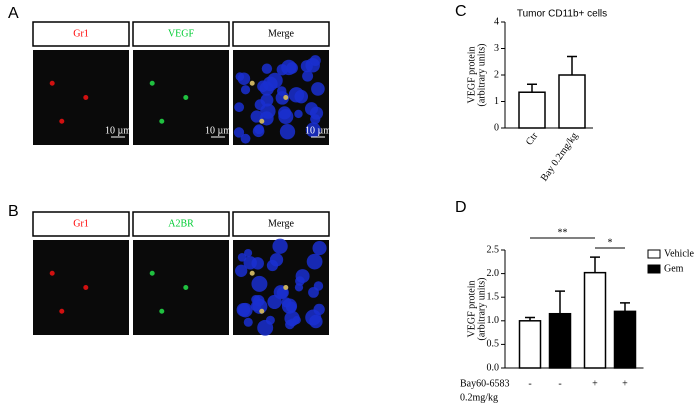  Describe the element at coordinates (484, 383) in the screenshot. I see `row-label: Bay60-6583` at that location.